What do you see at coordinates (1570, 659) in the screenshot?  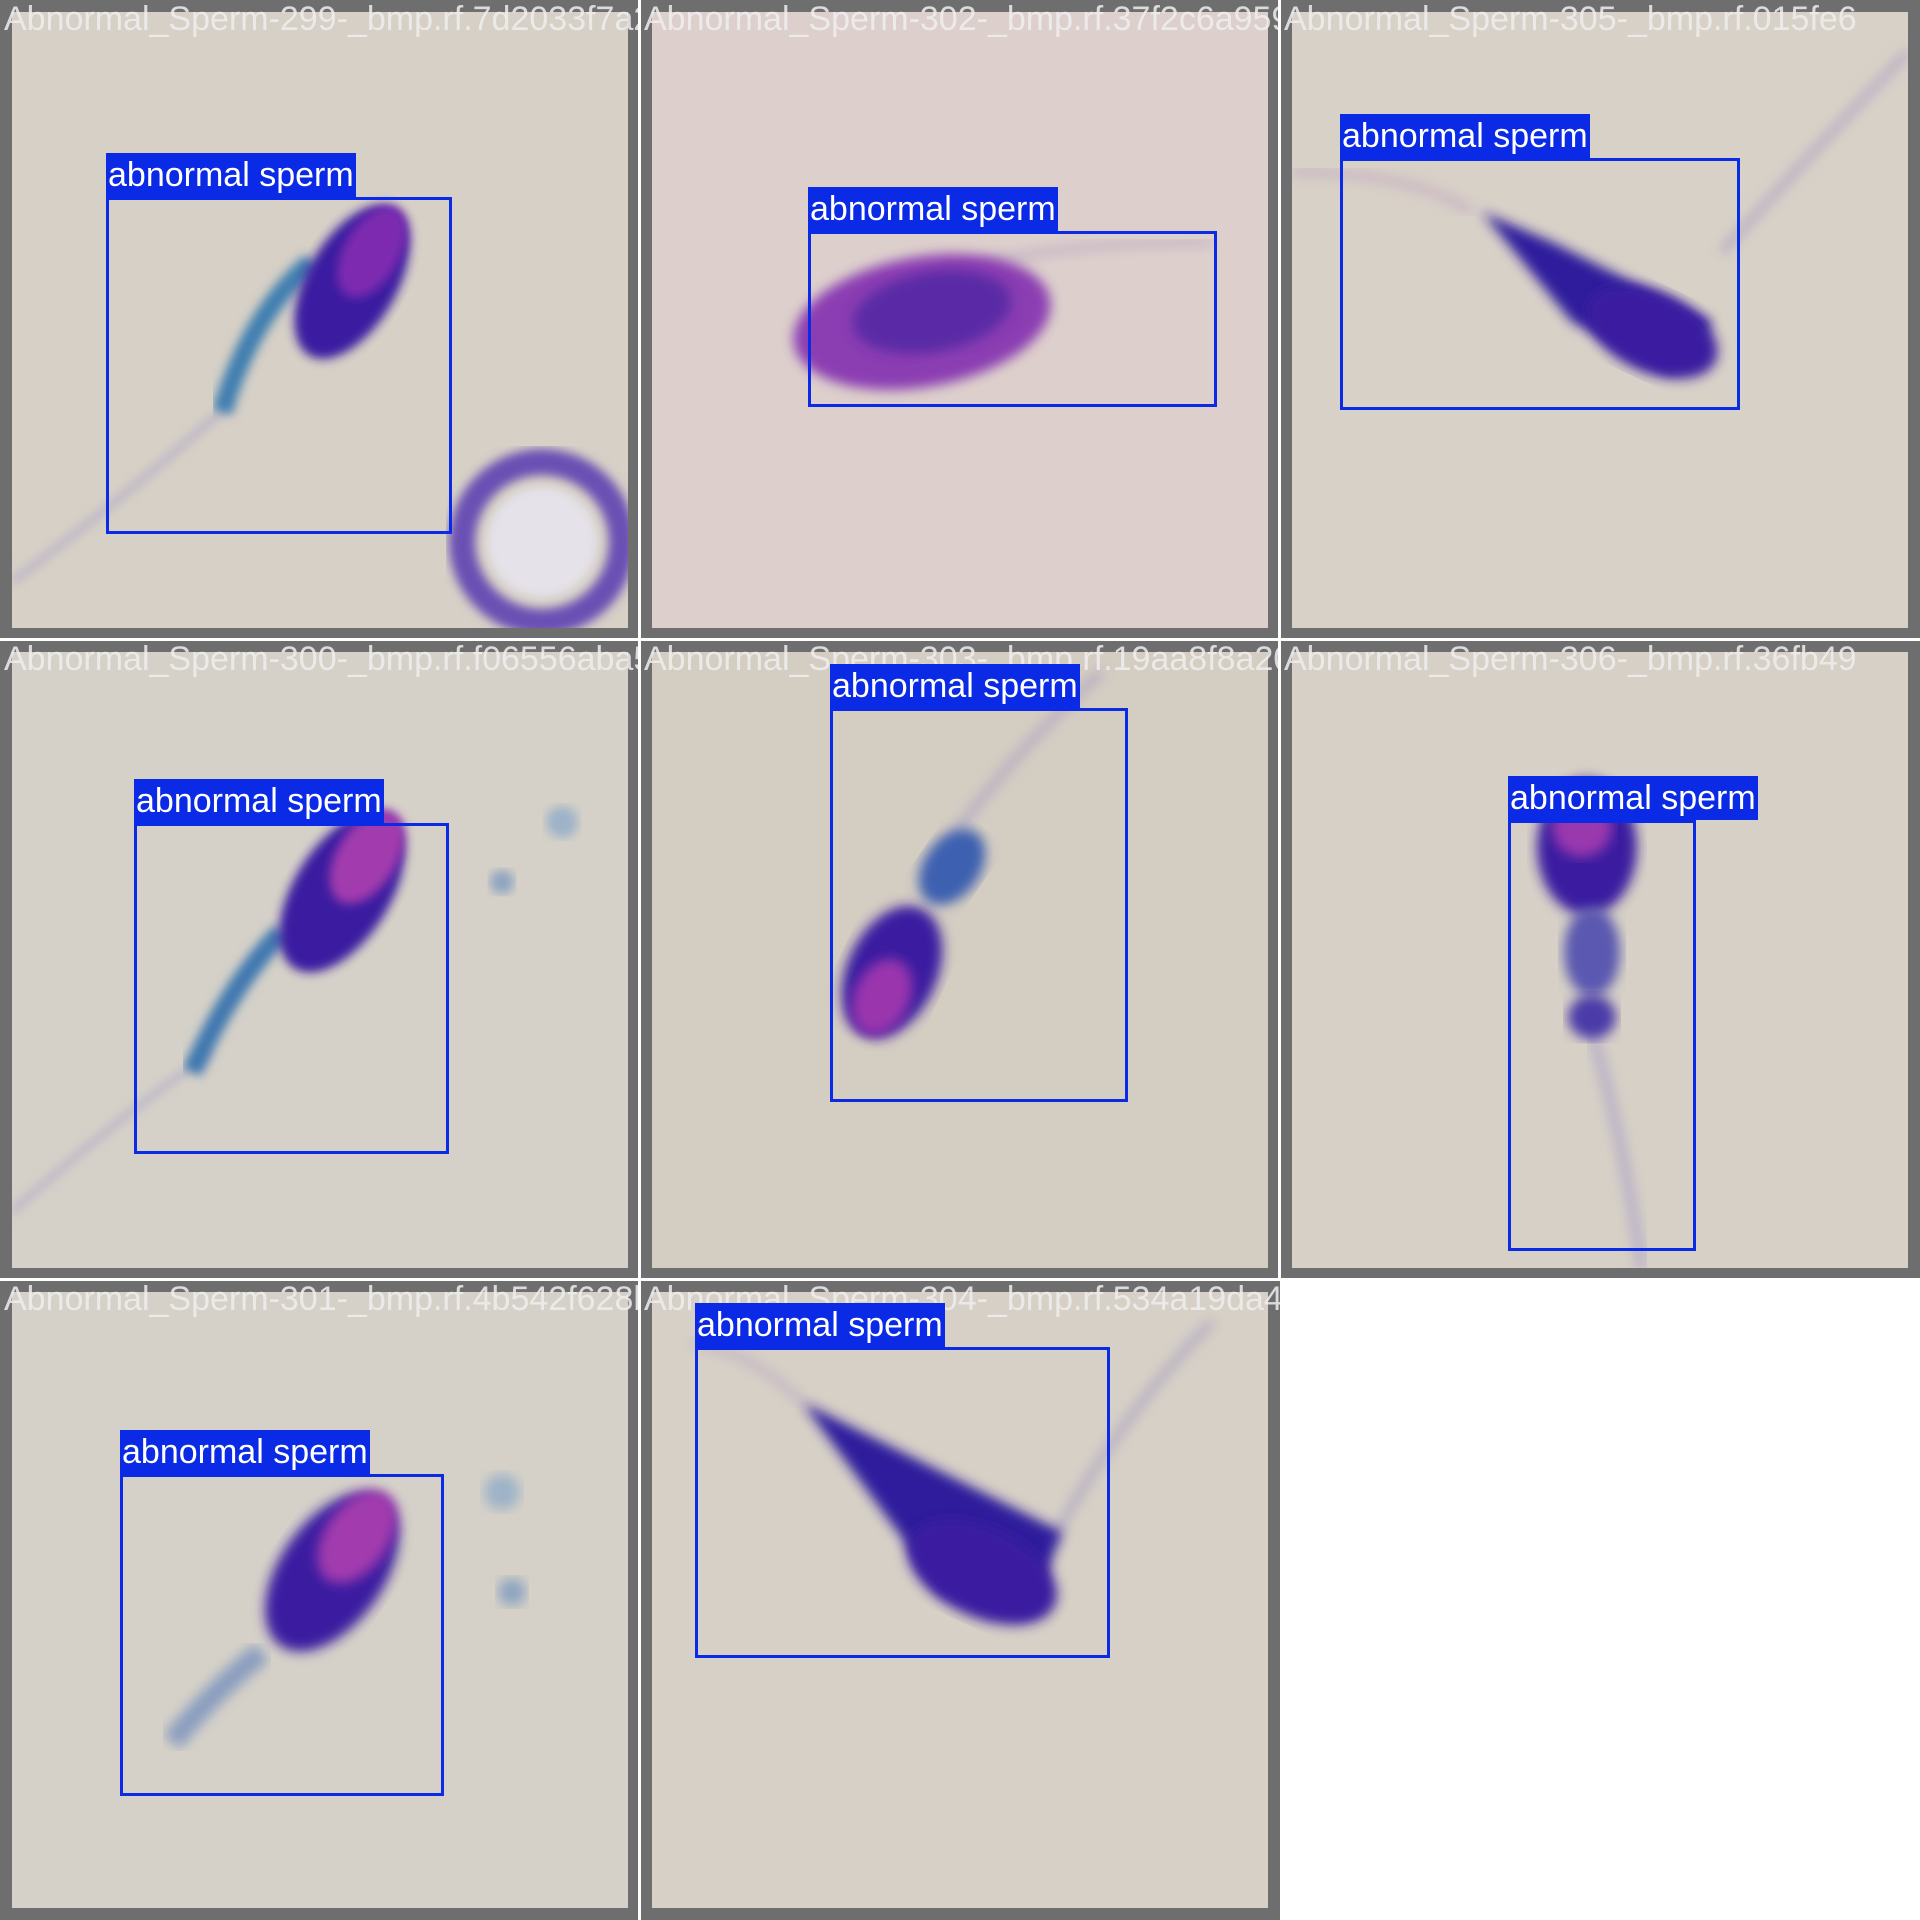 I see `image-filename: Abnormal_Sperm-306-_bmp.rf.36fb49` at bounding box center [1570, 659].